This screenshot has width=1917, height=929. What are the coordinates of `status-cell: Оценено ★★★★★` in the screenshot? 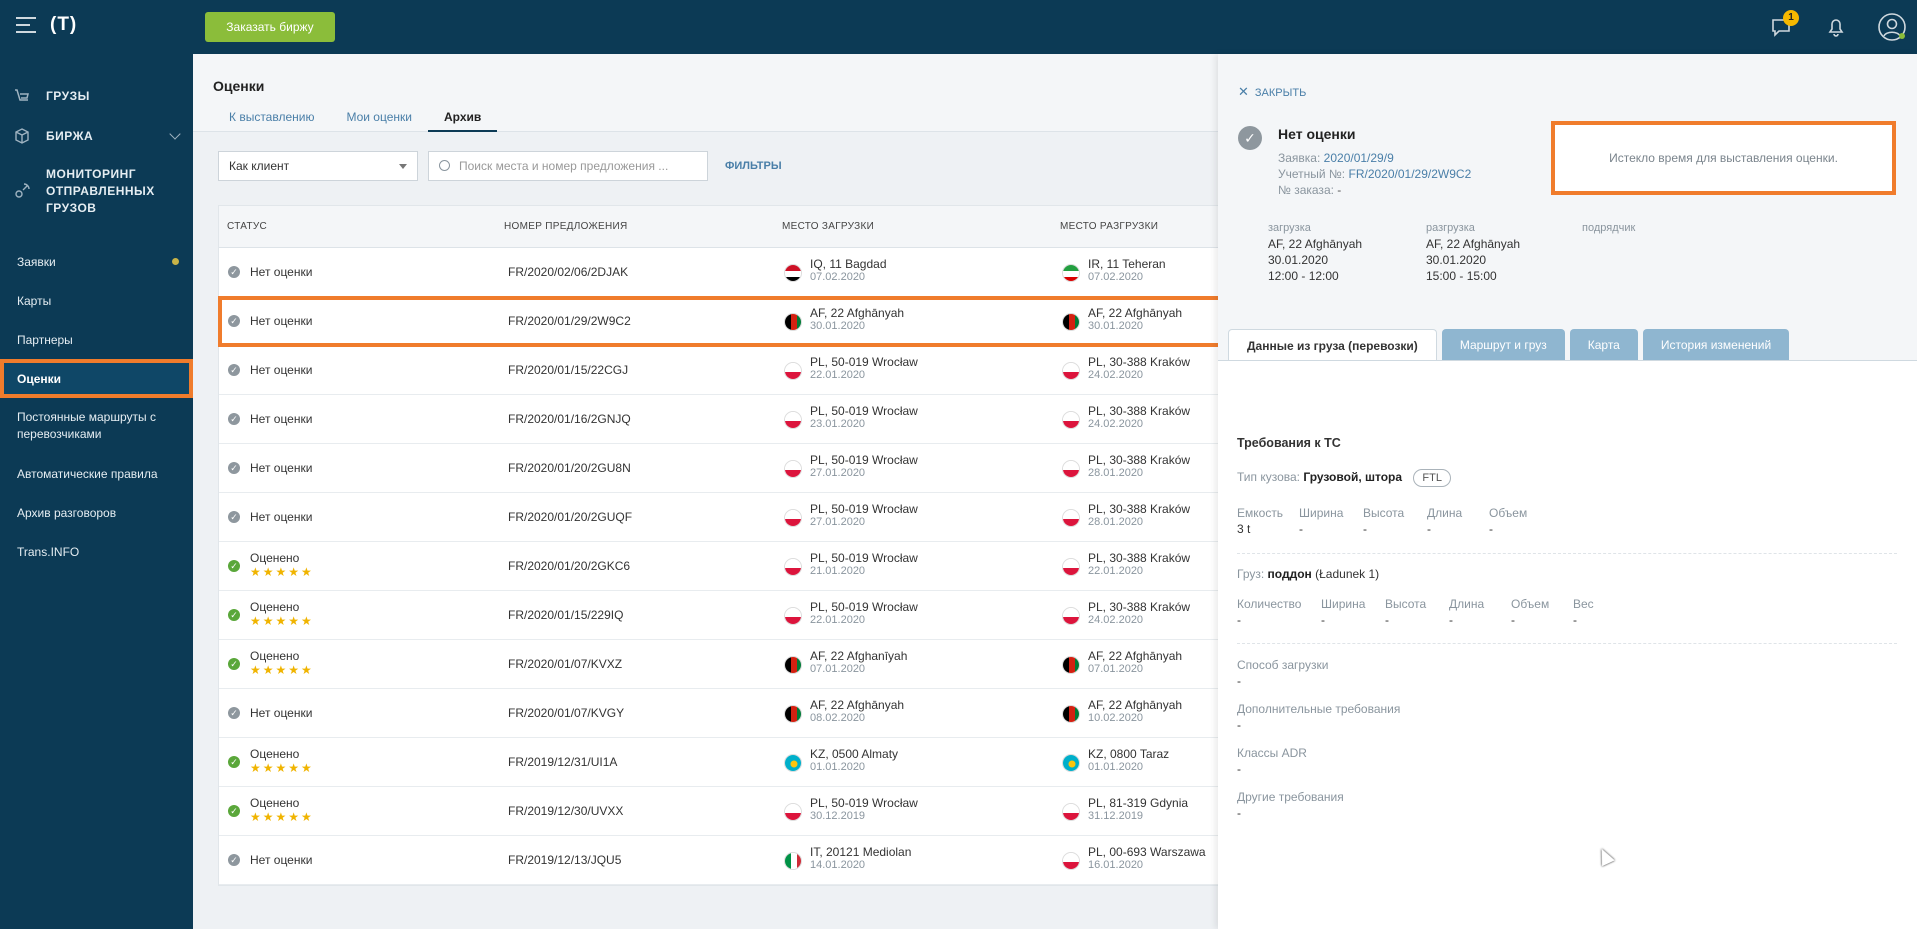 It's located at (282, 565).